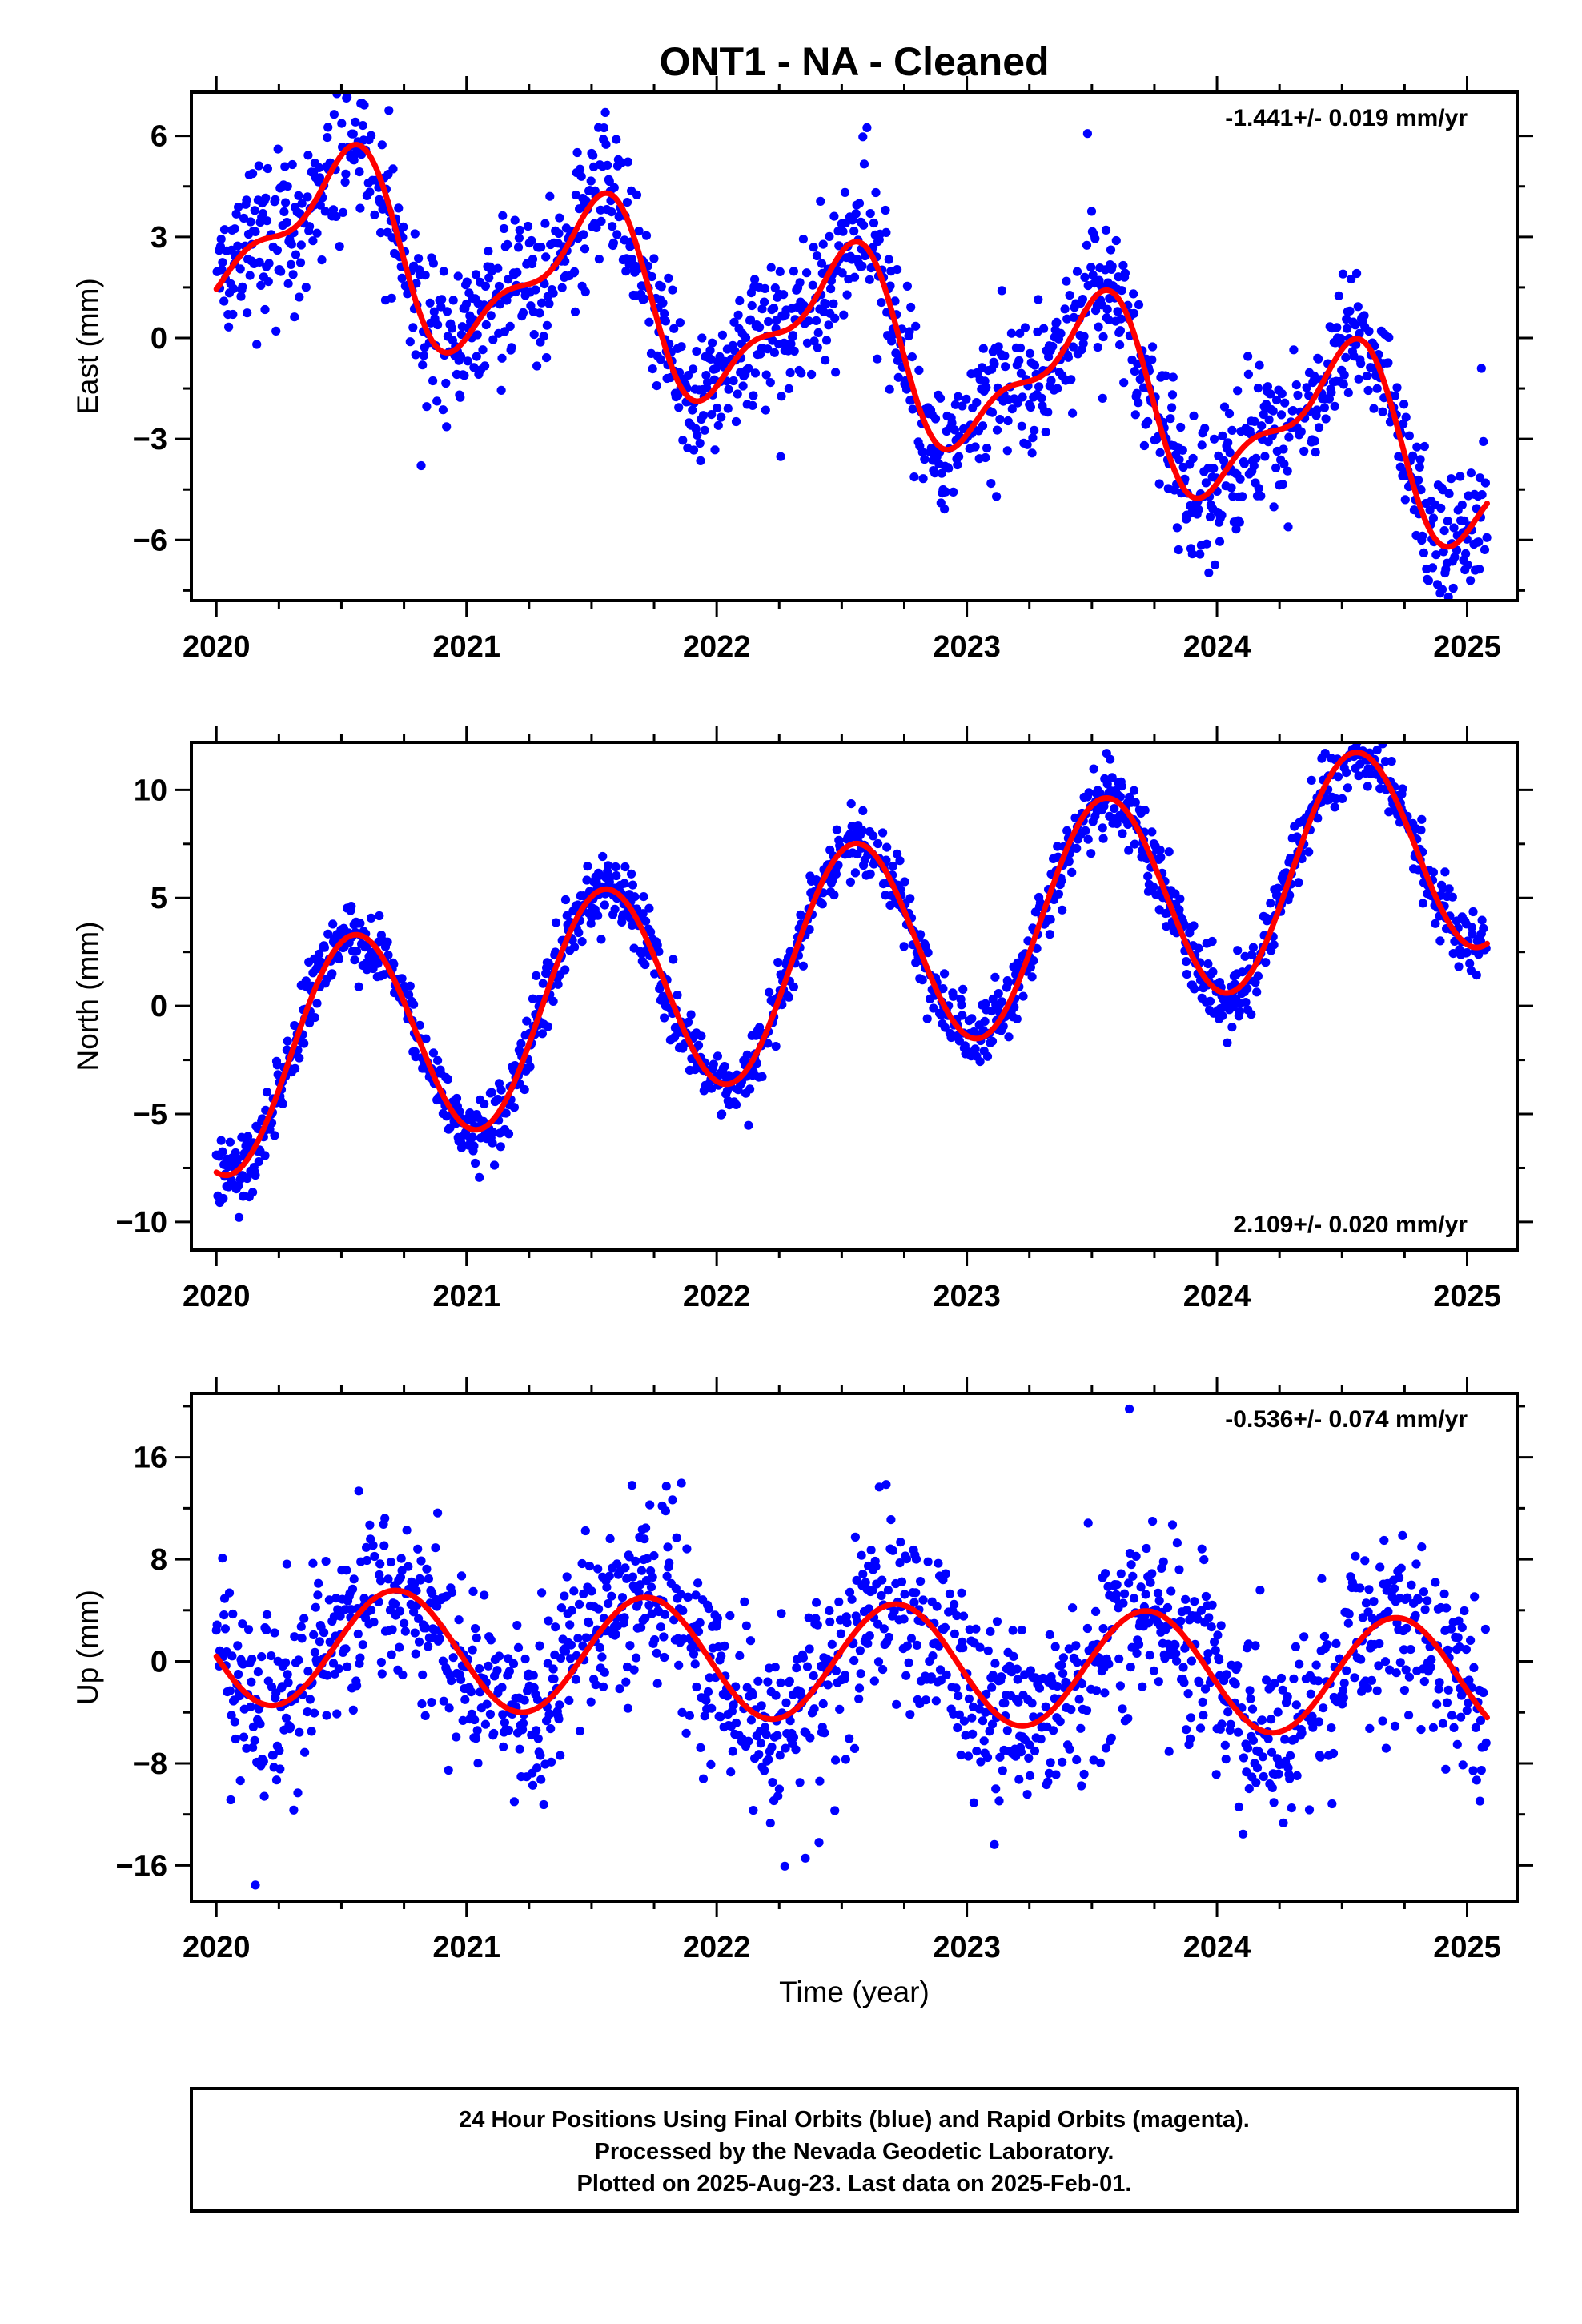 This screenshot has width=1582, height=2324. Describe the element at coordinates (851, 1661) in the screenshot. I see `model-line` at that location.